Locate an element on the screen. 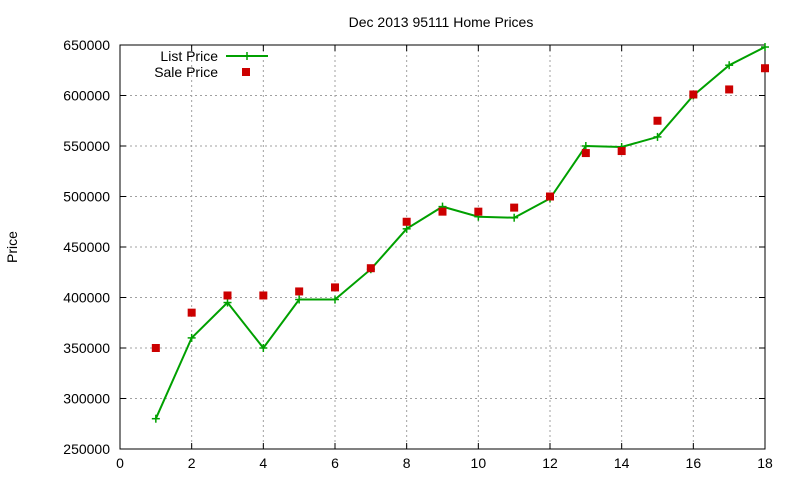  y-tick-label: 400000 is located at coordinates (86, 298).